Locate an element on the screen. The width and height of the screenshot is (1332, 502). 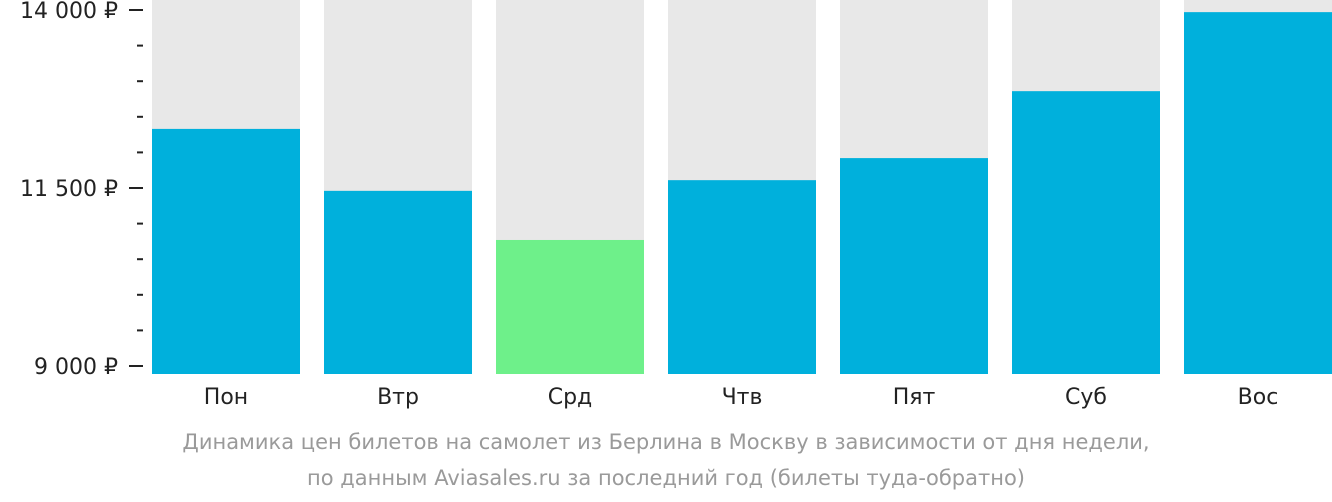
y-tick-label: 14 000 ₽ is located at coordinates (69, 12).